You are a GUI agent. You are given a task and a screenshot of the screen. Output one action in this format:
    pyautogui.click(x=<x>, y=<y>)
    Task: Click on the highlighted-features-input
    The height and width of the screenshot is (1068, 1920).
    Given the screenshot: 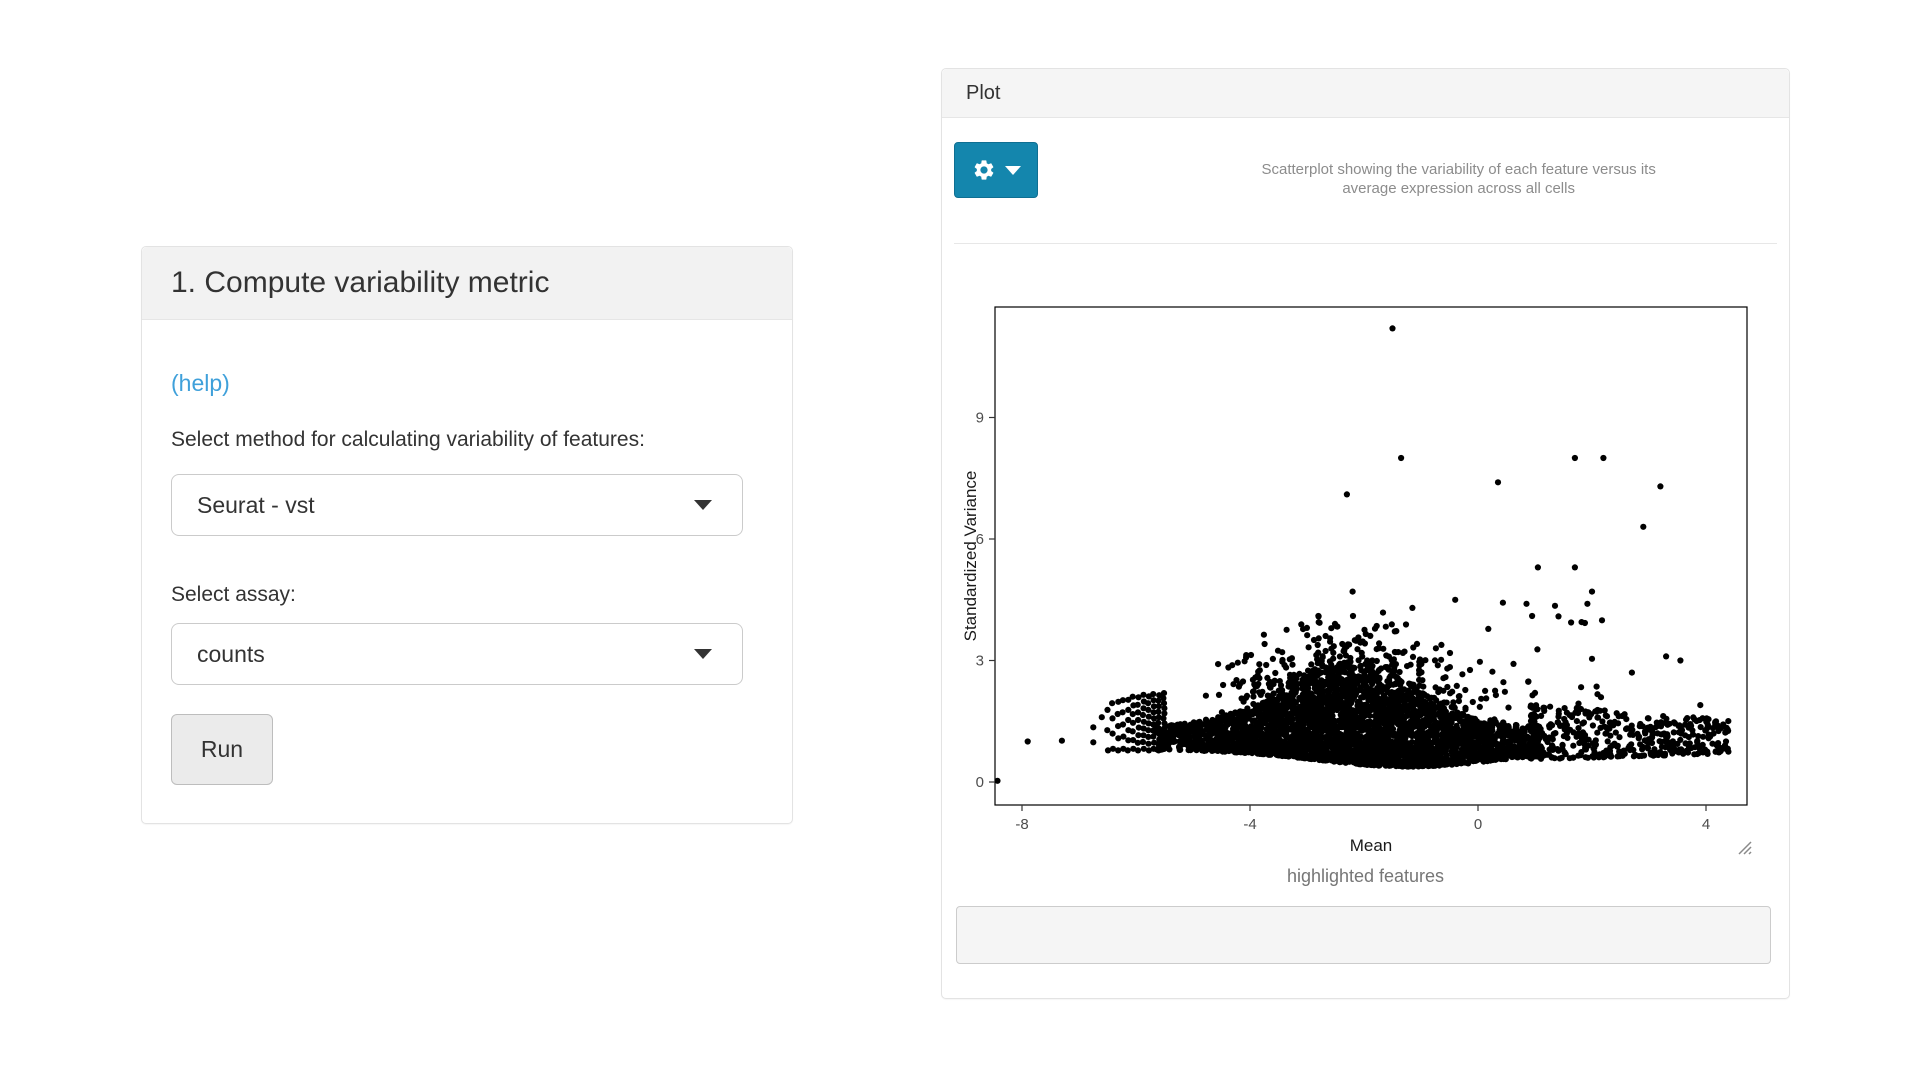 What is the action you would take?
    pyautogui.click(x=1363, y=935)
    